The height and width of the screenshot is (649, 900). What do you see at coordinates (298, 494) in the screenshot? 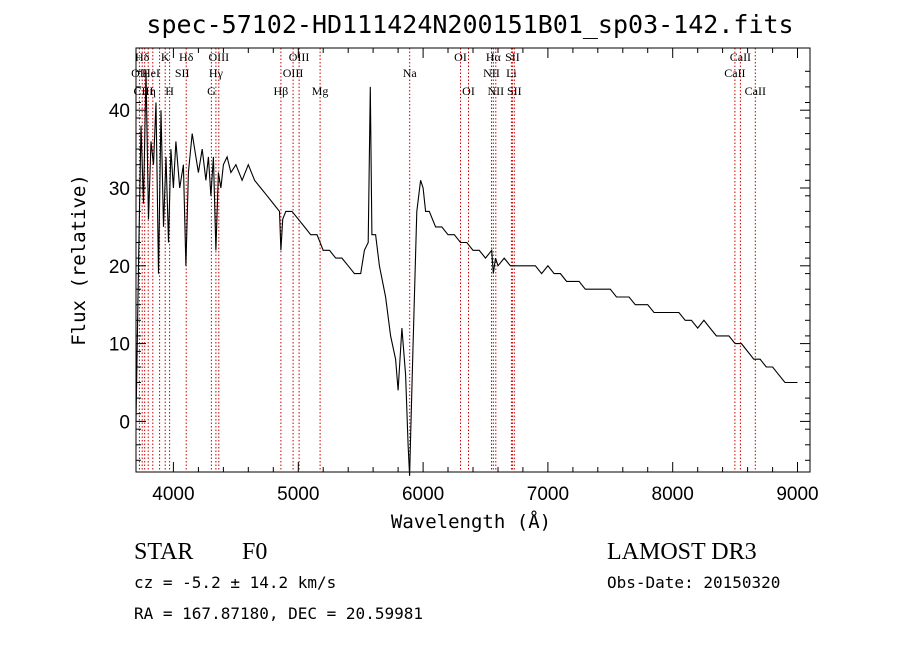
I see `x-tick-label: 5000` at bounding box center [298, 494].